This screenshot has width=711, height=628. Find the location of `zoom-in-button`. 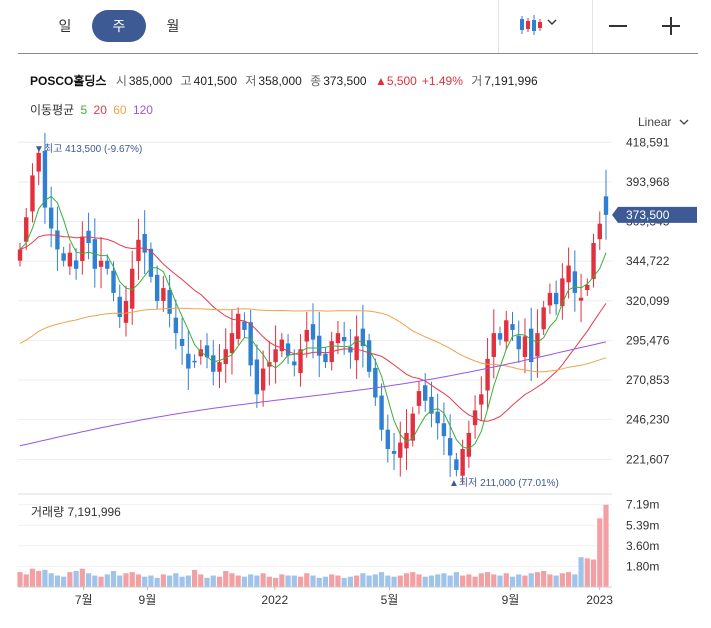

zoom-in-button is located at coordinates (671, 26).